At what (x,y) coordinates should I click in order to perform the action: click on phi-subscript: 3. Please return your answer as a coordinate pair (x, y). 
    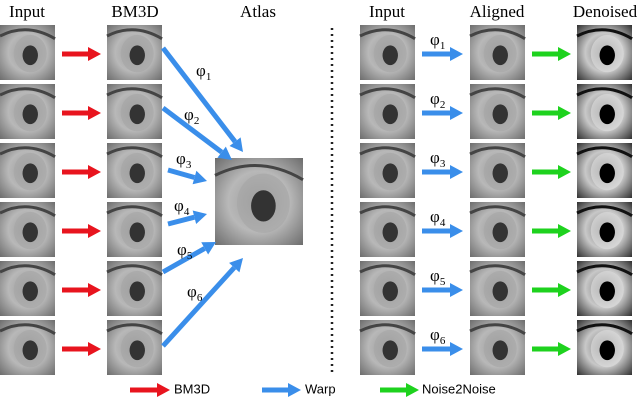
    Looking at the image, I should click on (189, 165).